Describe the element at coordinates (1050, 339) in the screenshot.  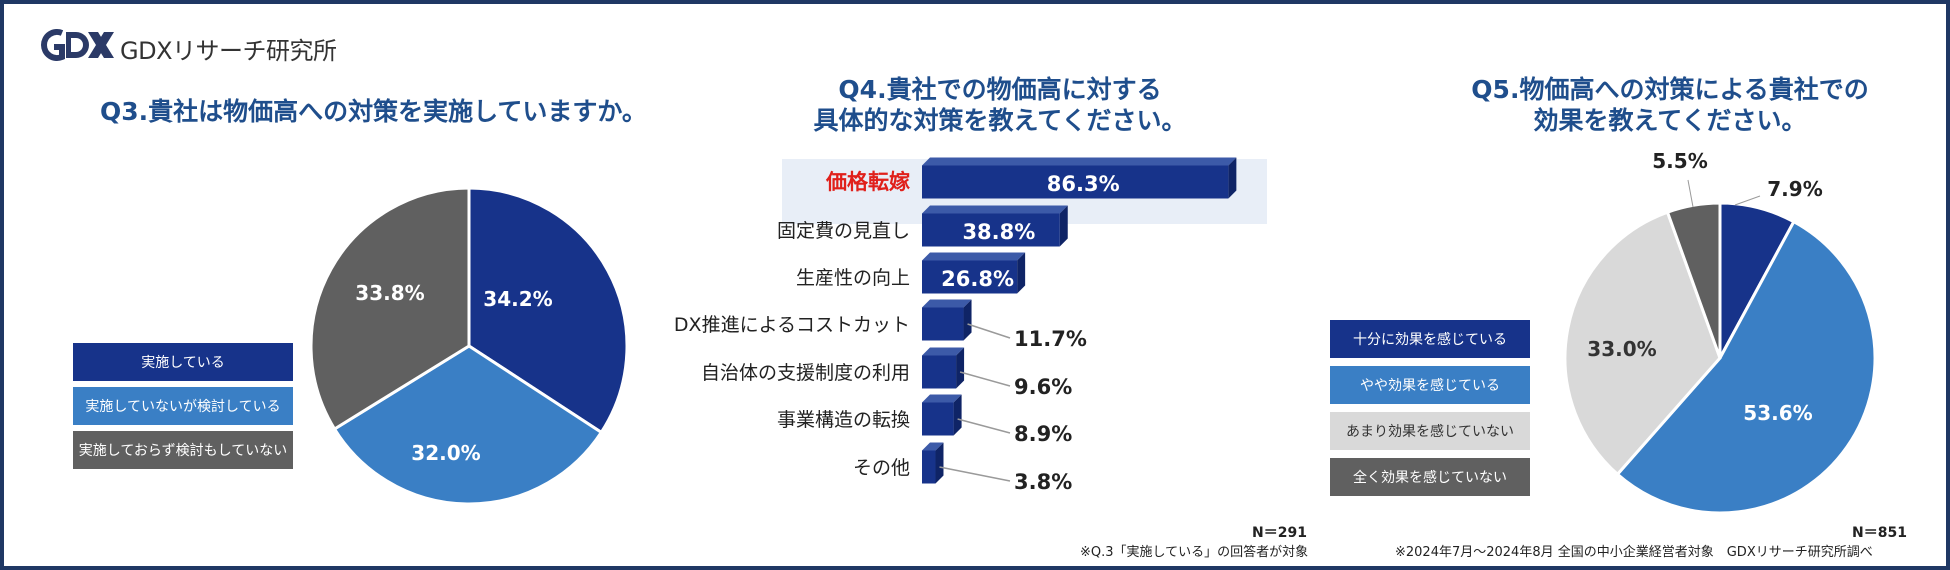
I see `q4-value-label-3: 11.7%` at that location.